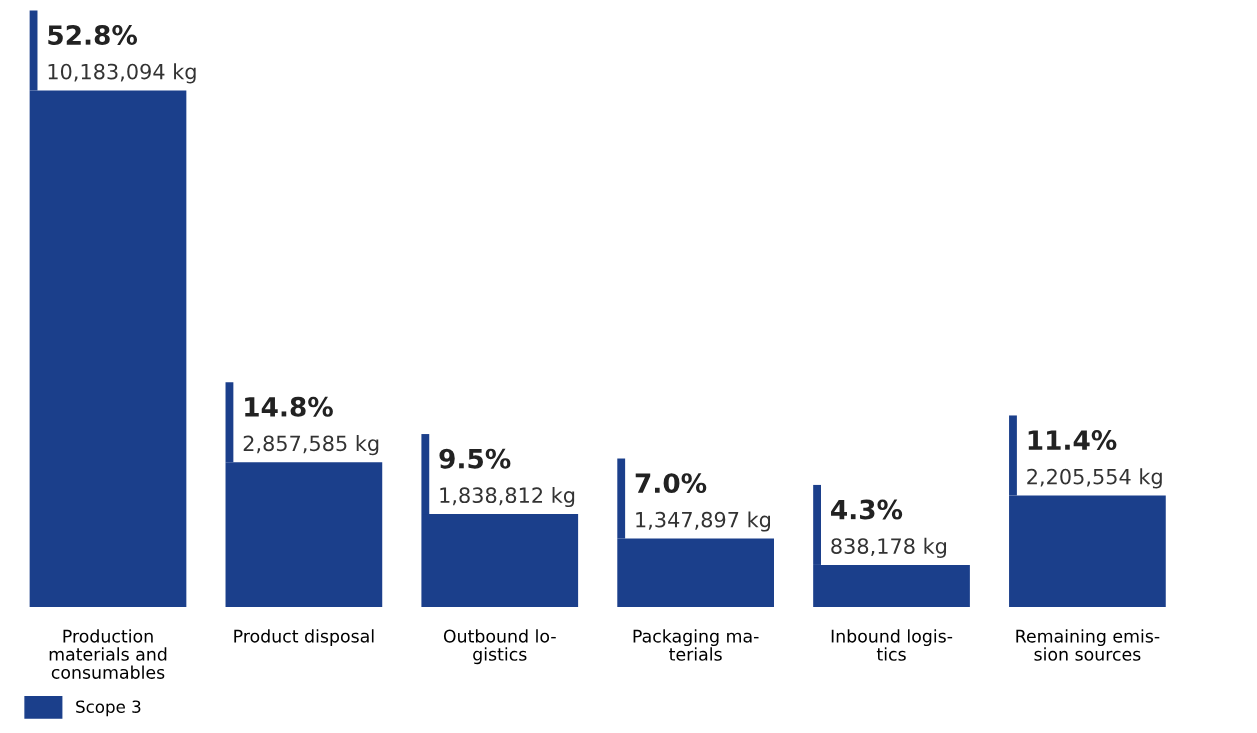 The image size is (1257, 733). Describe the element at coordinates (696, 645) in the screenshot. I see `x-tick-label: Packaging ma- terials` at that location.